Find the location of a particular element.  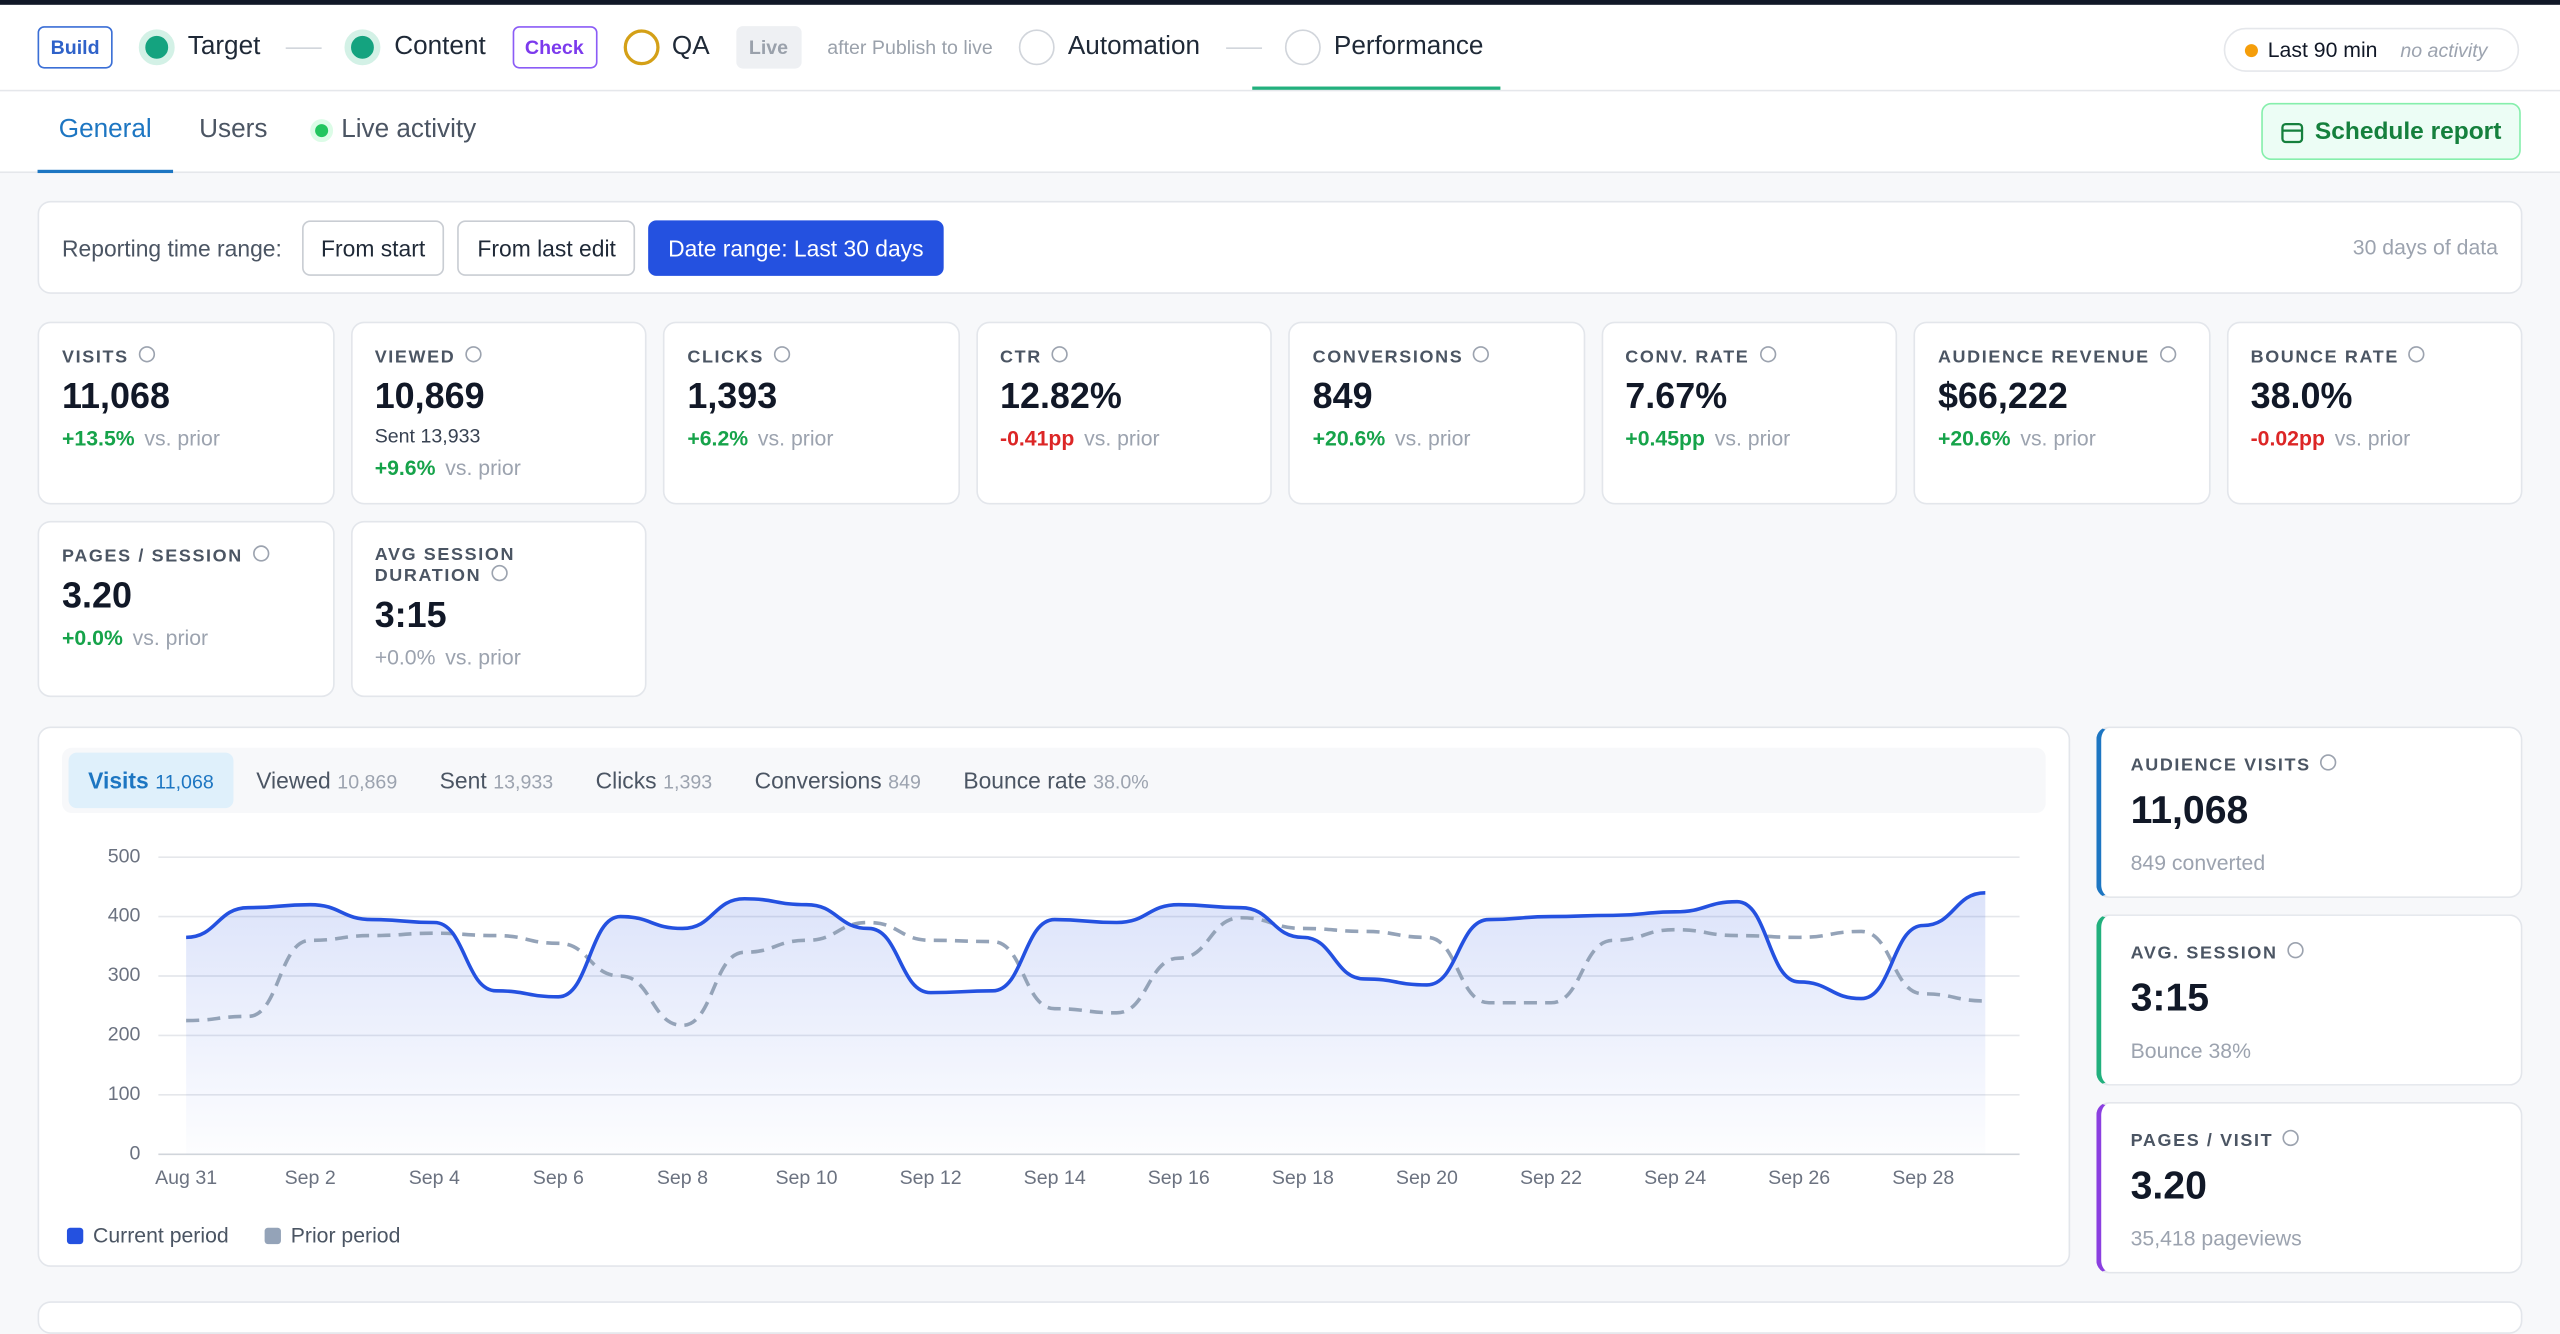

chart-tab: Clicks 1,393 is located at coordinates (654, 781).